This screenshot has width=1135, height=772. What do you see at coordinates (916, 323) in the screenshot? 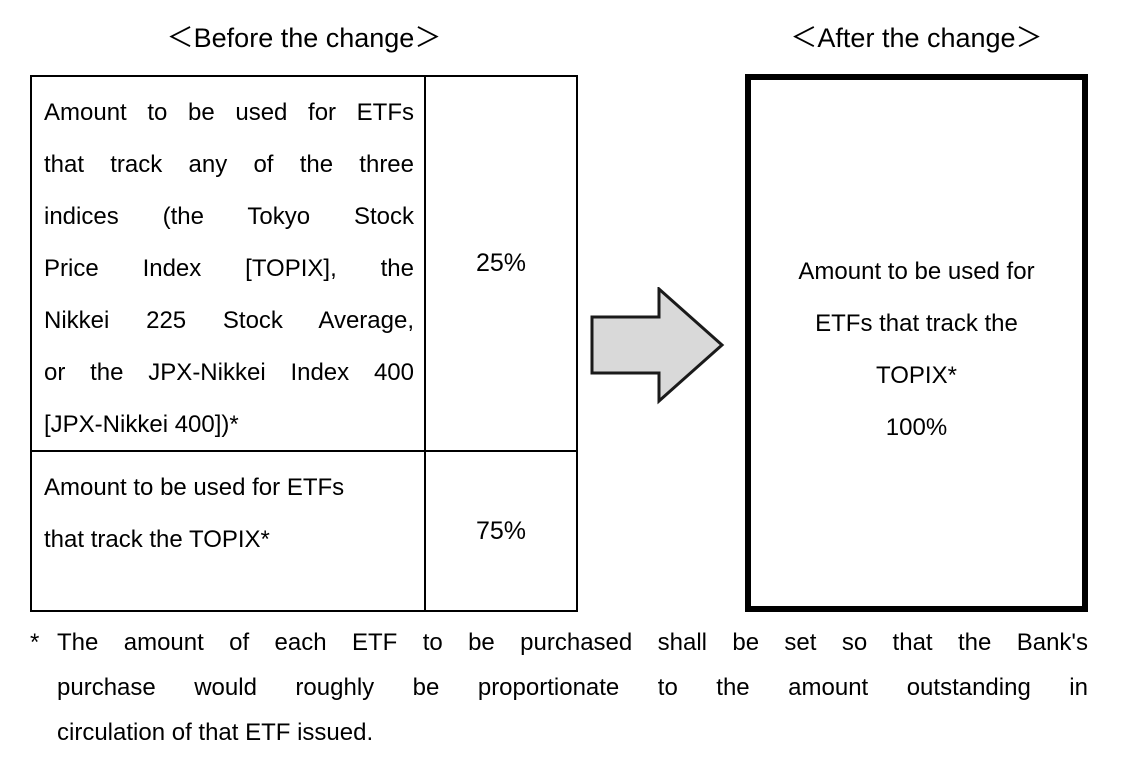
I see `text-line: ETFs that track the` at bounding box center [916, 323].